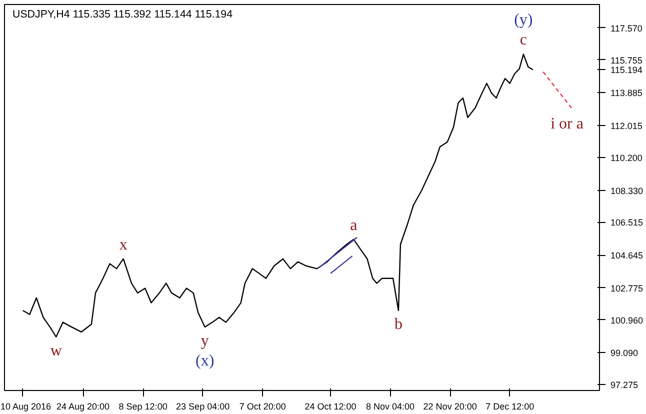 The height and width of the screenshot is (414, 646). Describe the element at coordinates (523, 20) in the screenshot. I see `annotation: (y)` at that location.